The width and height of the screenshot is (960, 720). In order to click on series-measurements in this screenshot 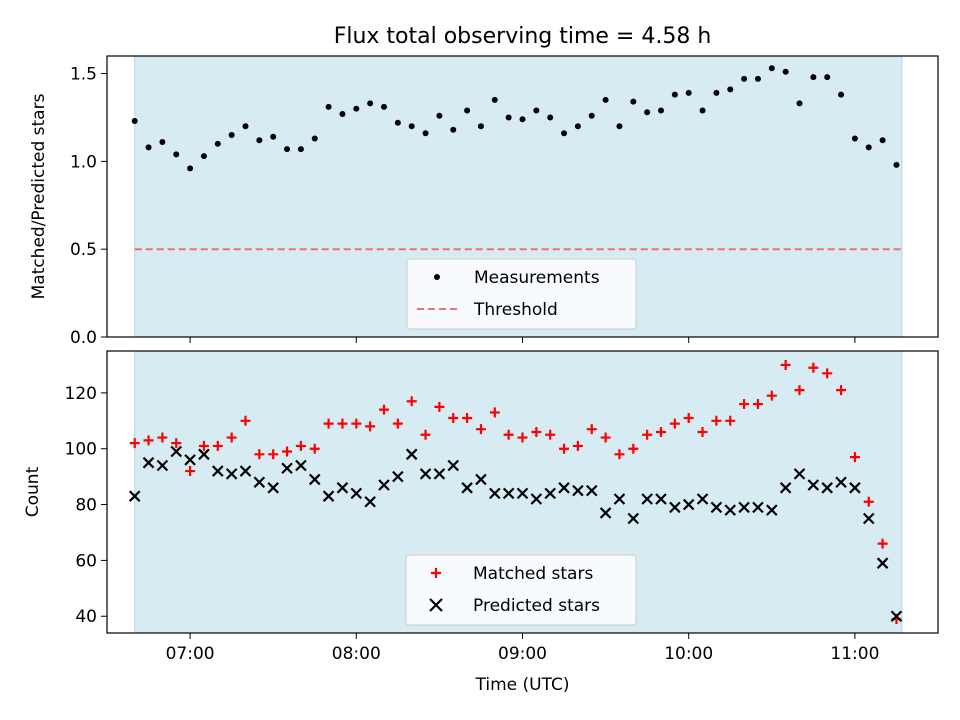, I will do `click(515, 118)`.